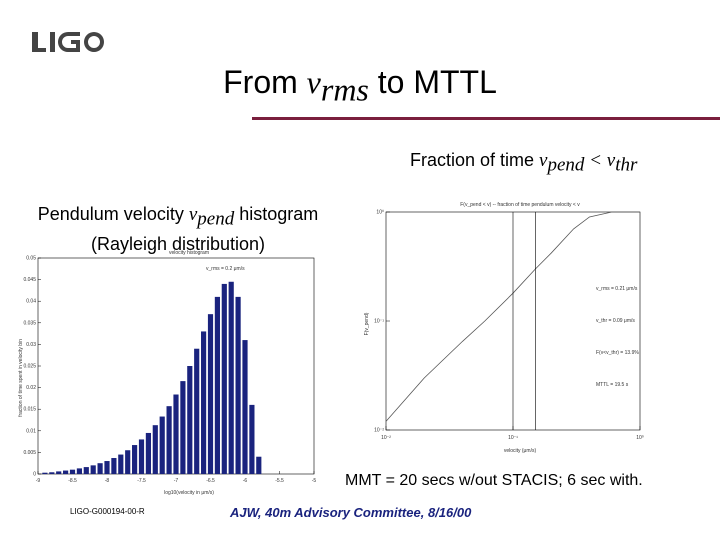 This screenshot has height=540, width=720. I want to click on hist-ytick-label: 0.015, so click(29, 410).